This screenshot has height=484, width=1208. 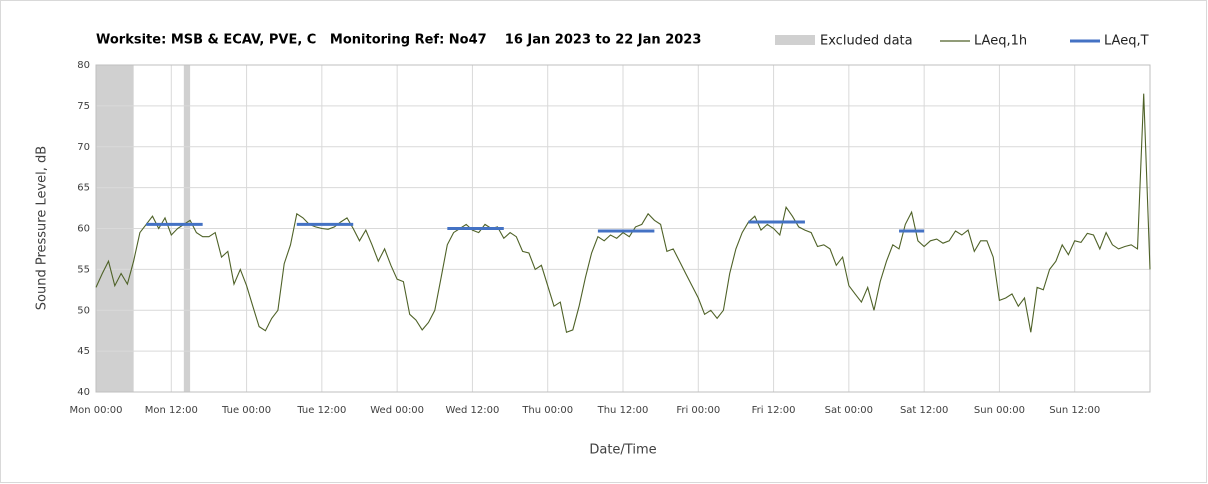 What do you see at coordinates (795, 40) in the screenshot?
I see `legend-swatch` at bounding box center [795, 40].